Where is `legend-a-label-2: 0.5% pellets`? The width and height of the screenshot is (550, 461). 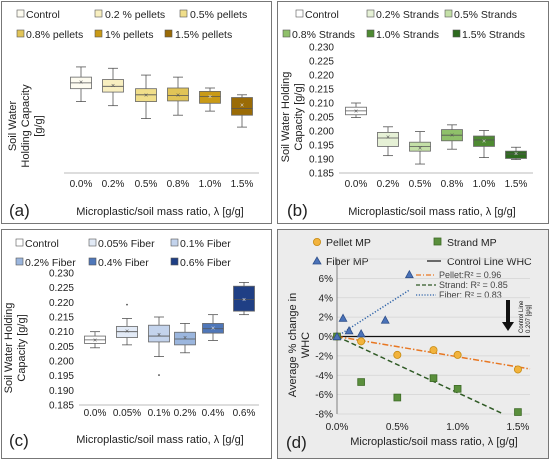
legend-a-label-2: 0.5% pellets is located at coordinates (218, 15).